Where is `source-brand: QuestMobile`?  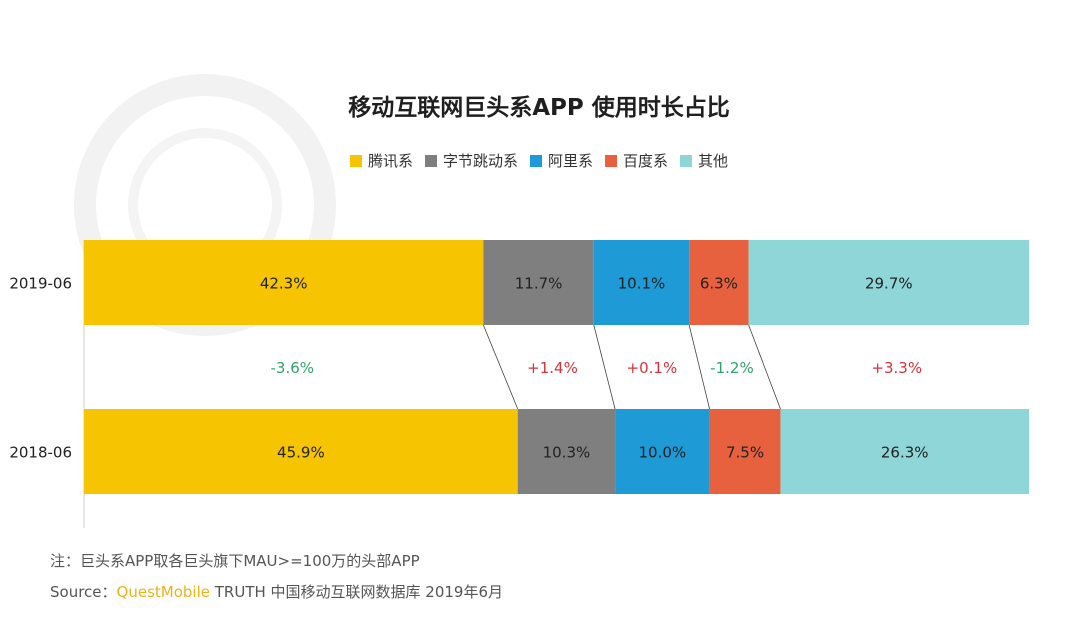 source-brand: QuestMobile is located at coordinates (163, 592).